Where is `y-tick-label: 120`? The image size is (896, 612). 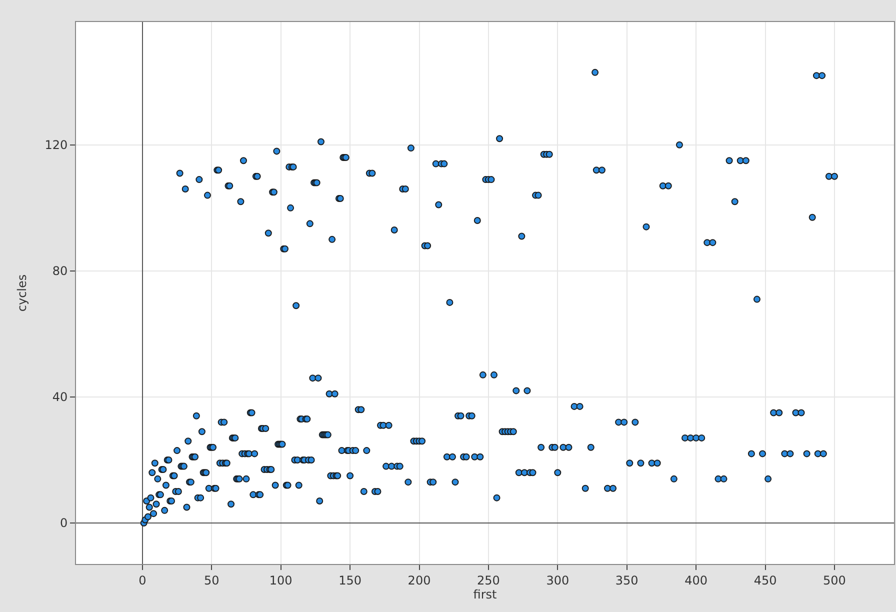 y-tick-label: 120 is located at coordinates (56, 145).